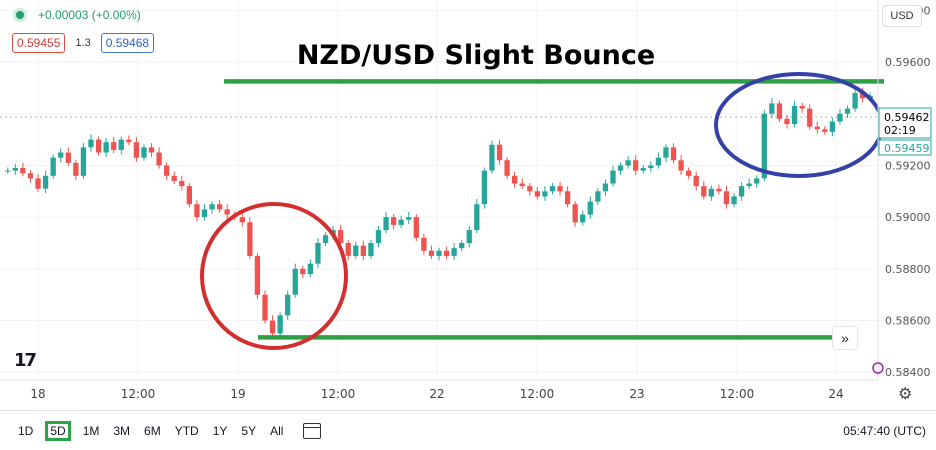 The width and height of the screenshot is (936, 450). I want to click on utc-clock: 05:47:40 (UTC), so click(884, 430).